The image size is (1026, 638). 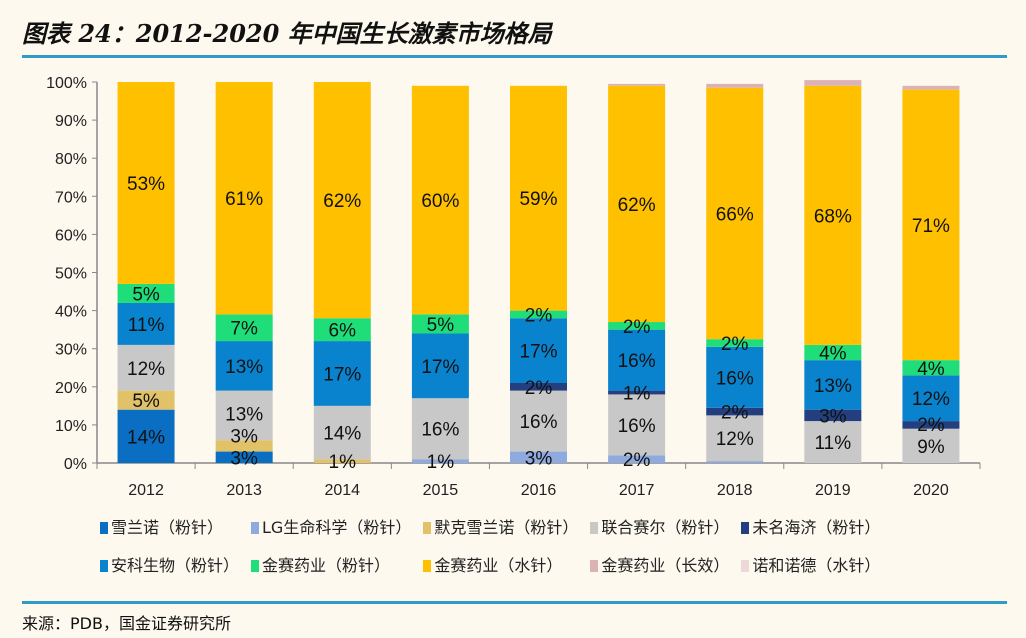 What do you see at coordinates (659, 566) in the screenshot?
I see `legend-item: 金赛药业（长效）` at bounding box center [659, 566].